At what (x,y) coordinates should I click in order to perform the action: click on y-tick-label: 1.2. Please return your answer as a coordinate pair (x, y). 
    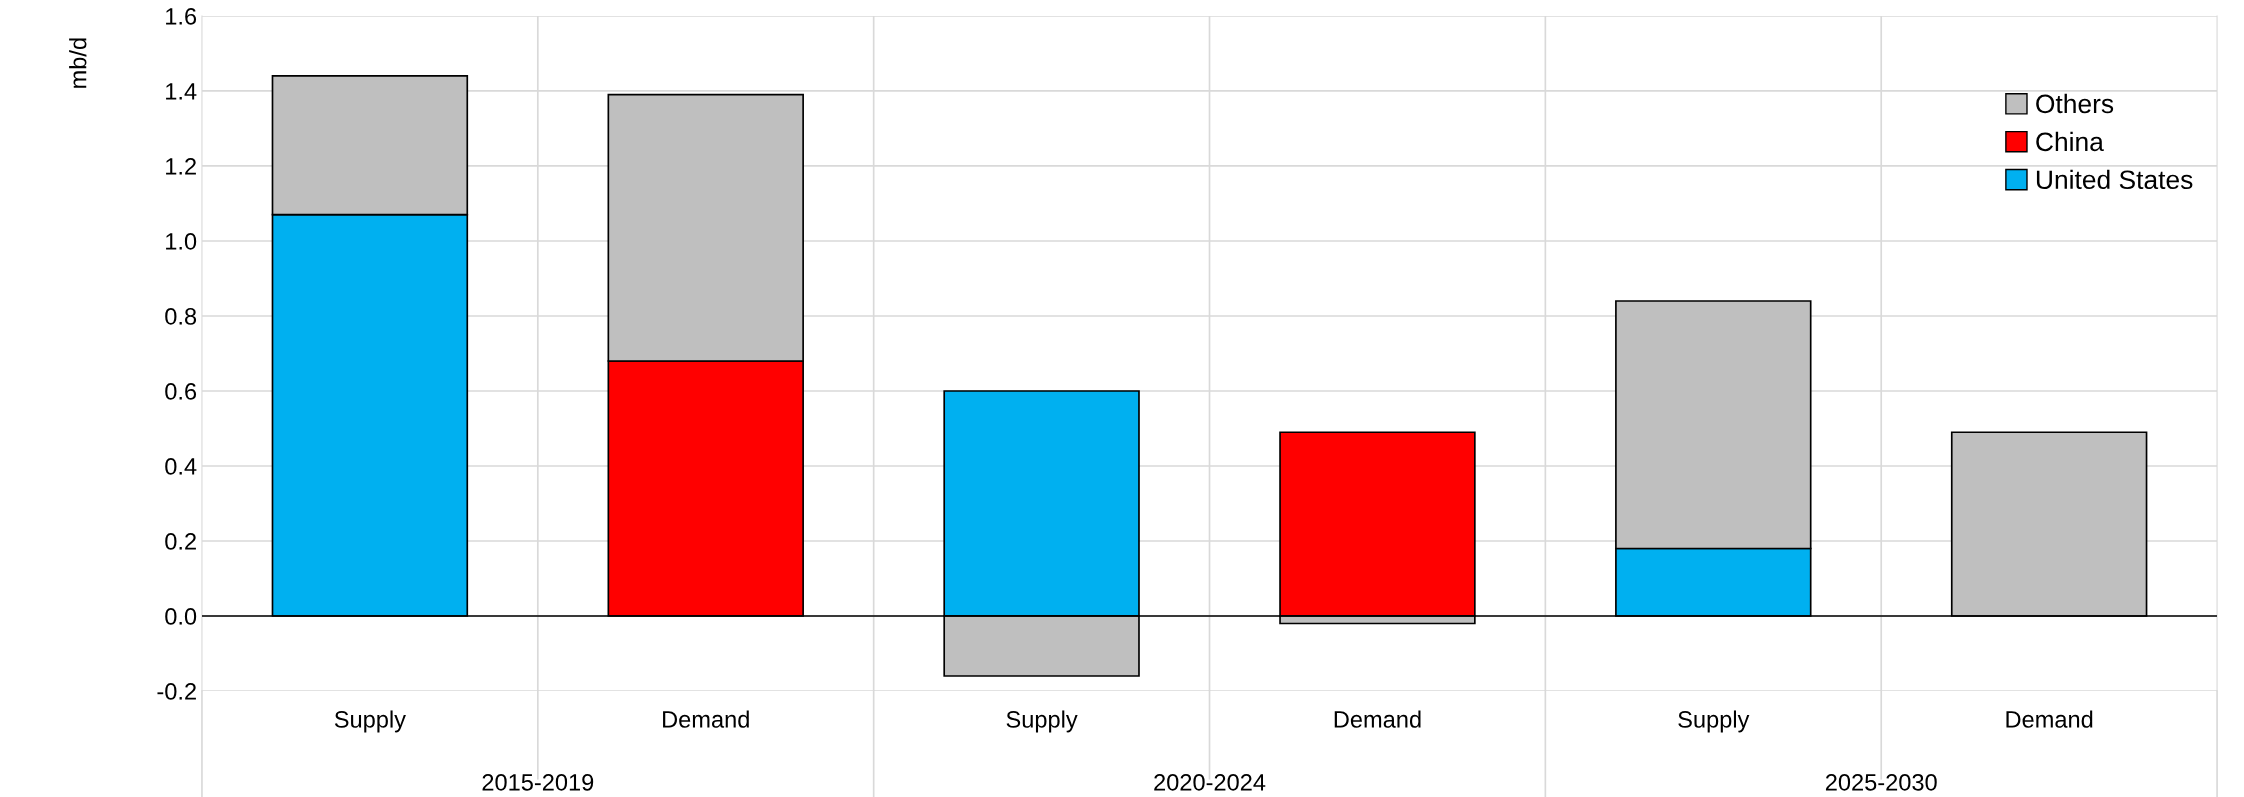
    Looking at the image, I should click on (181, 166).